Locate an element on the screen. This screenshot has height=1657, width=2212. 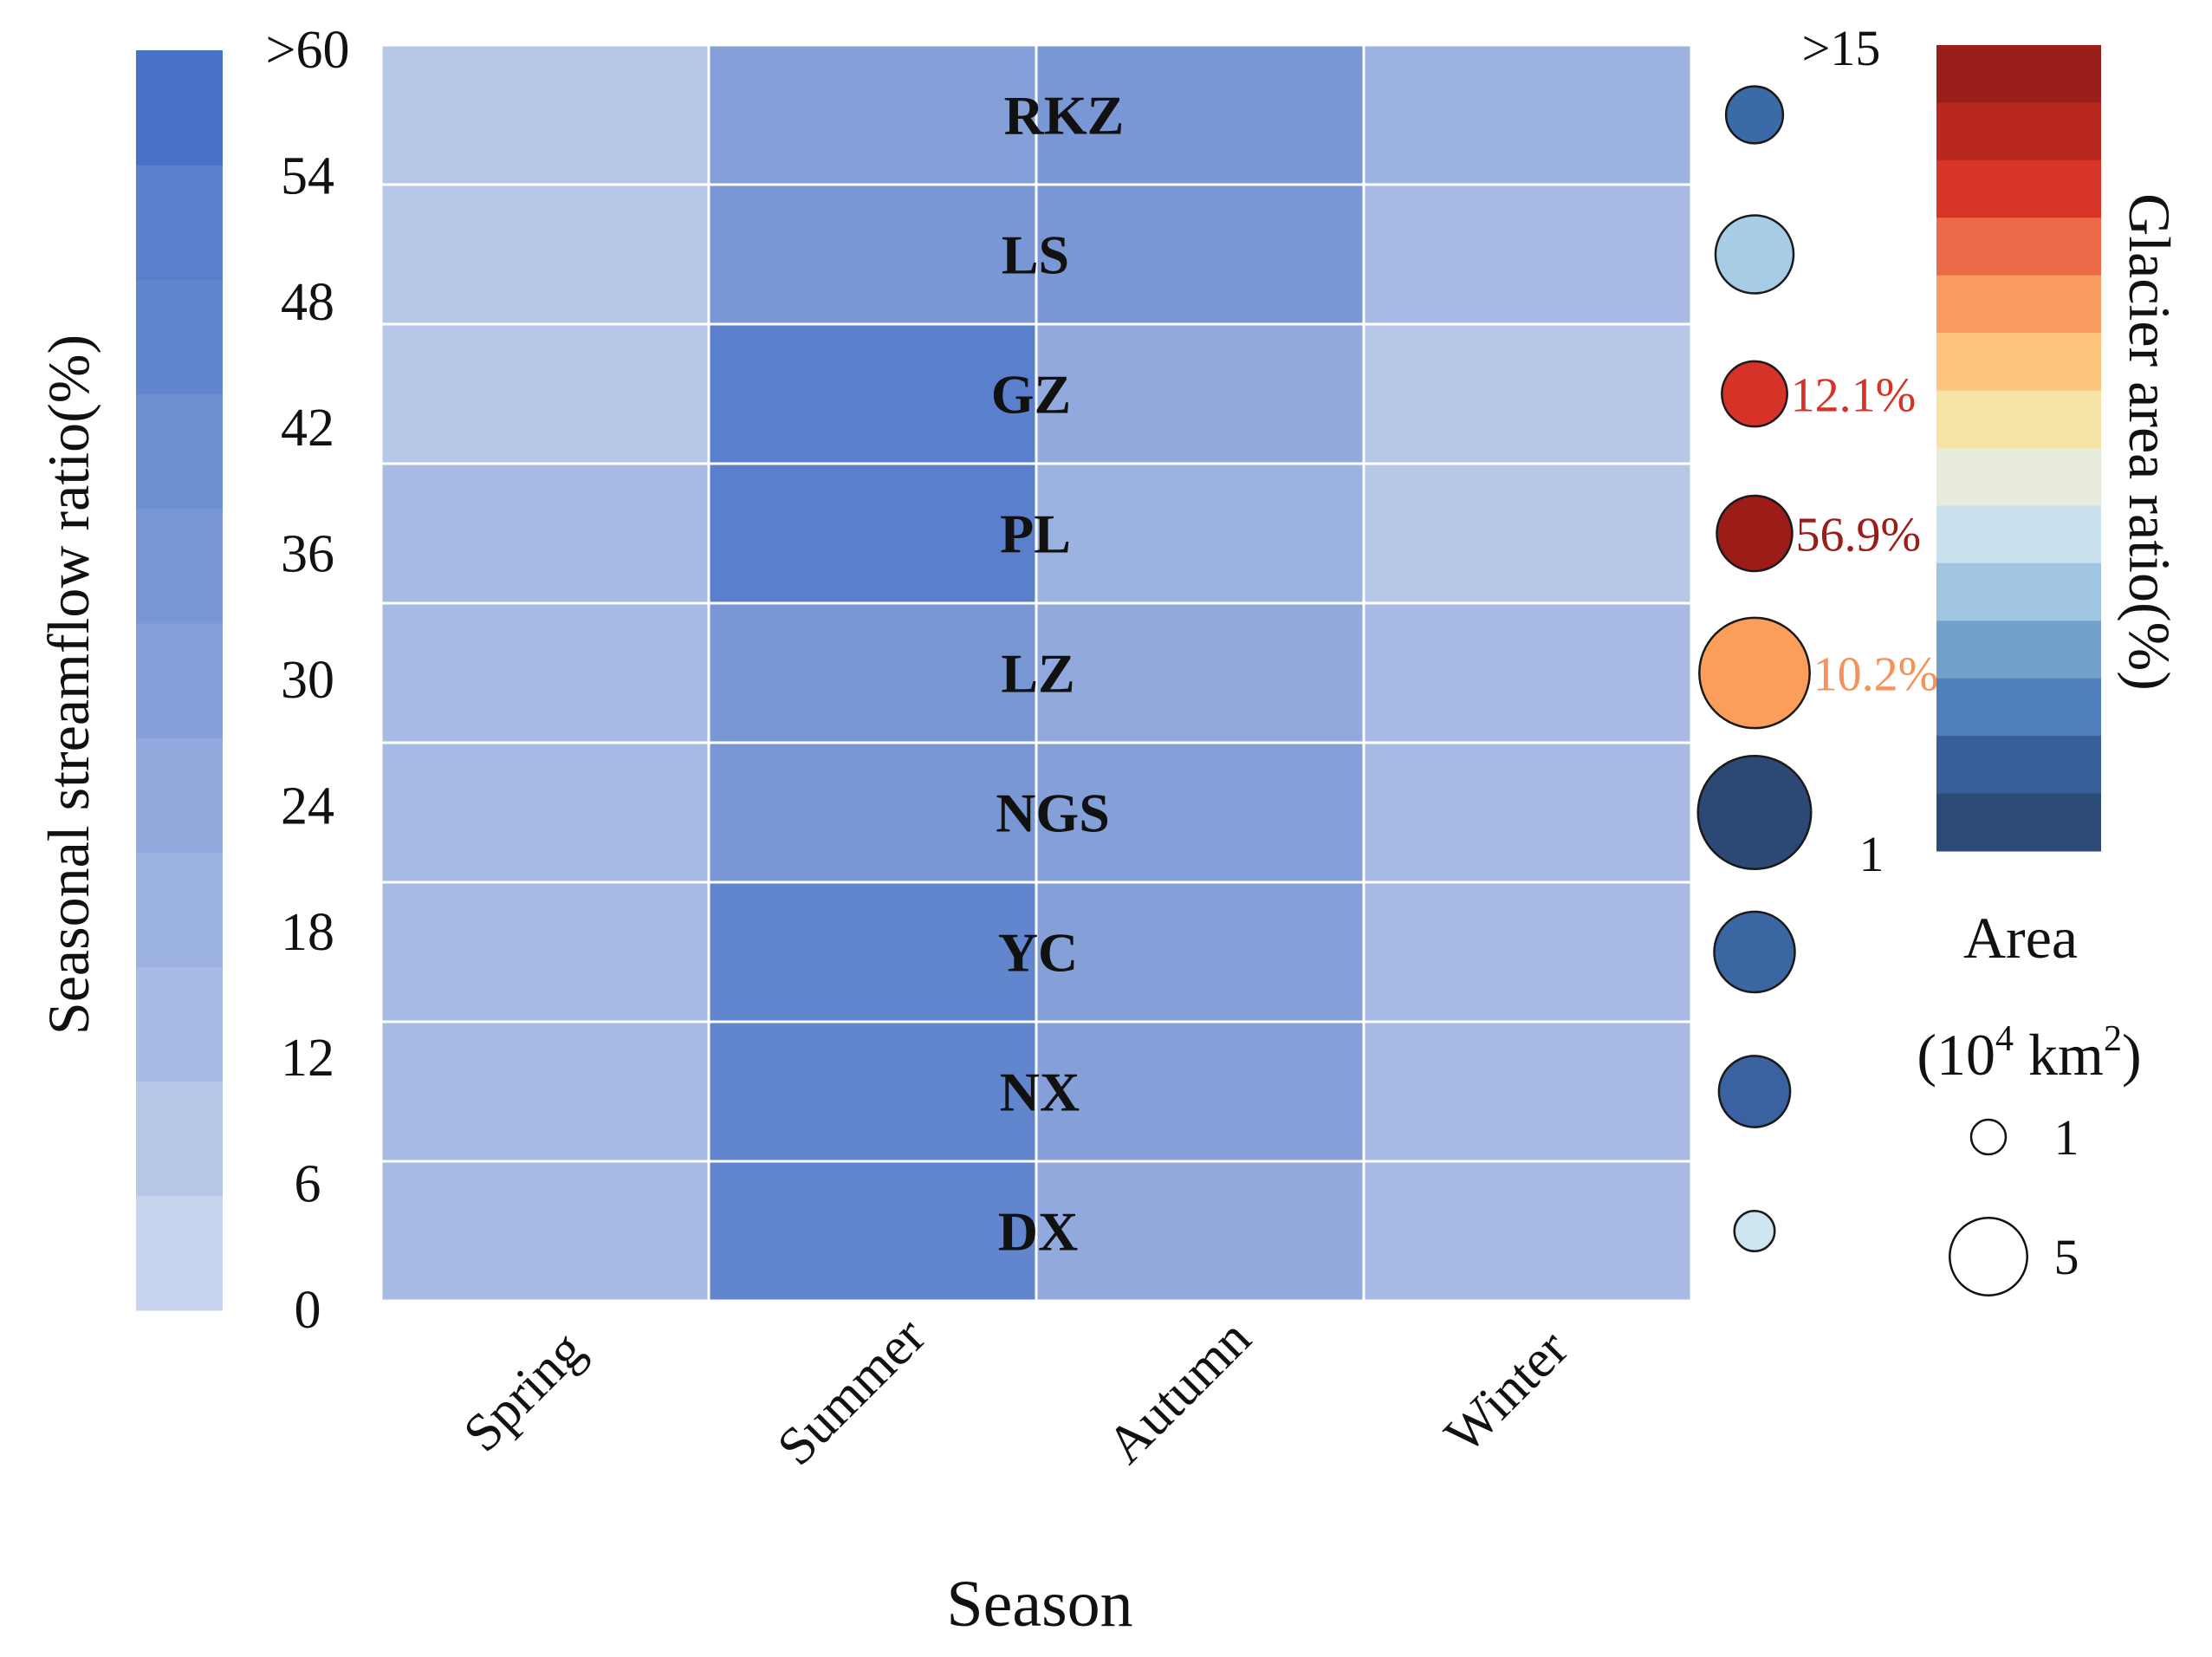
station-label: GZ is located at coordinates (1031, 395).